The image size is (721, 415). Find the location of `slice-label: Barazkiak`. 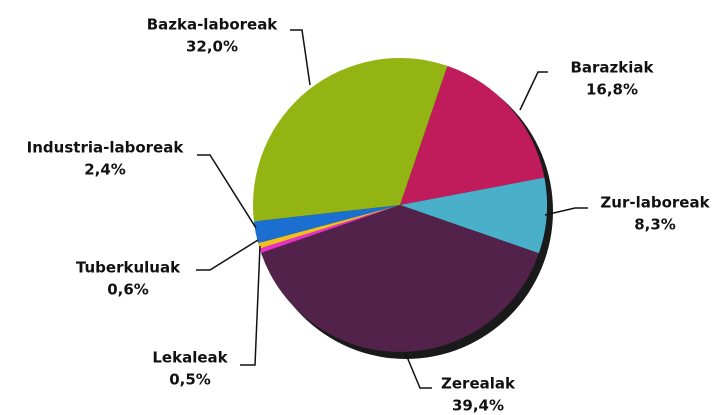

slice-label: Barazkiak is located at coordinates (612, 68).